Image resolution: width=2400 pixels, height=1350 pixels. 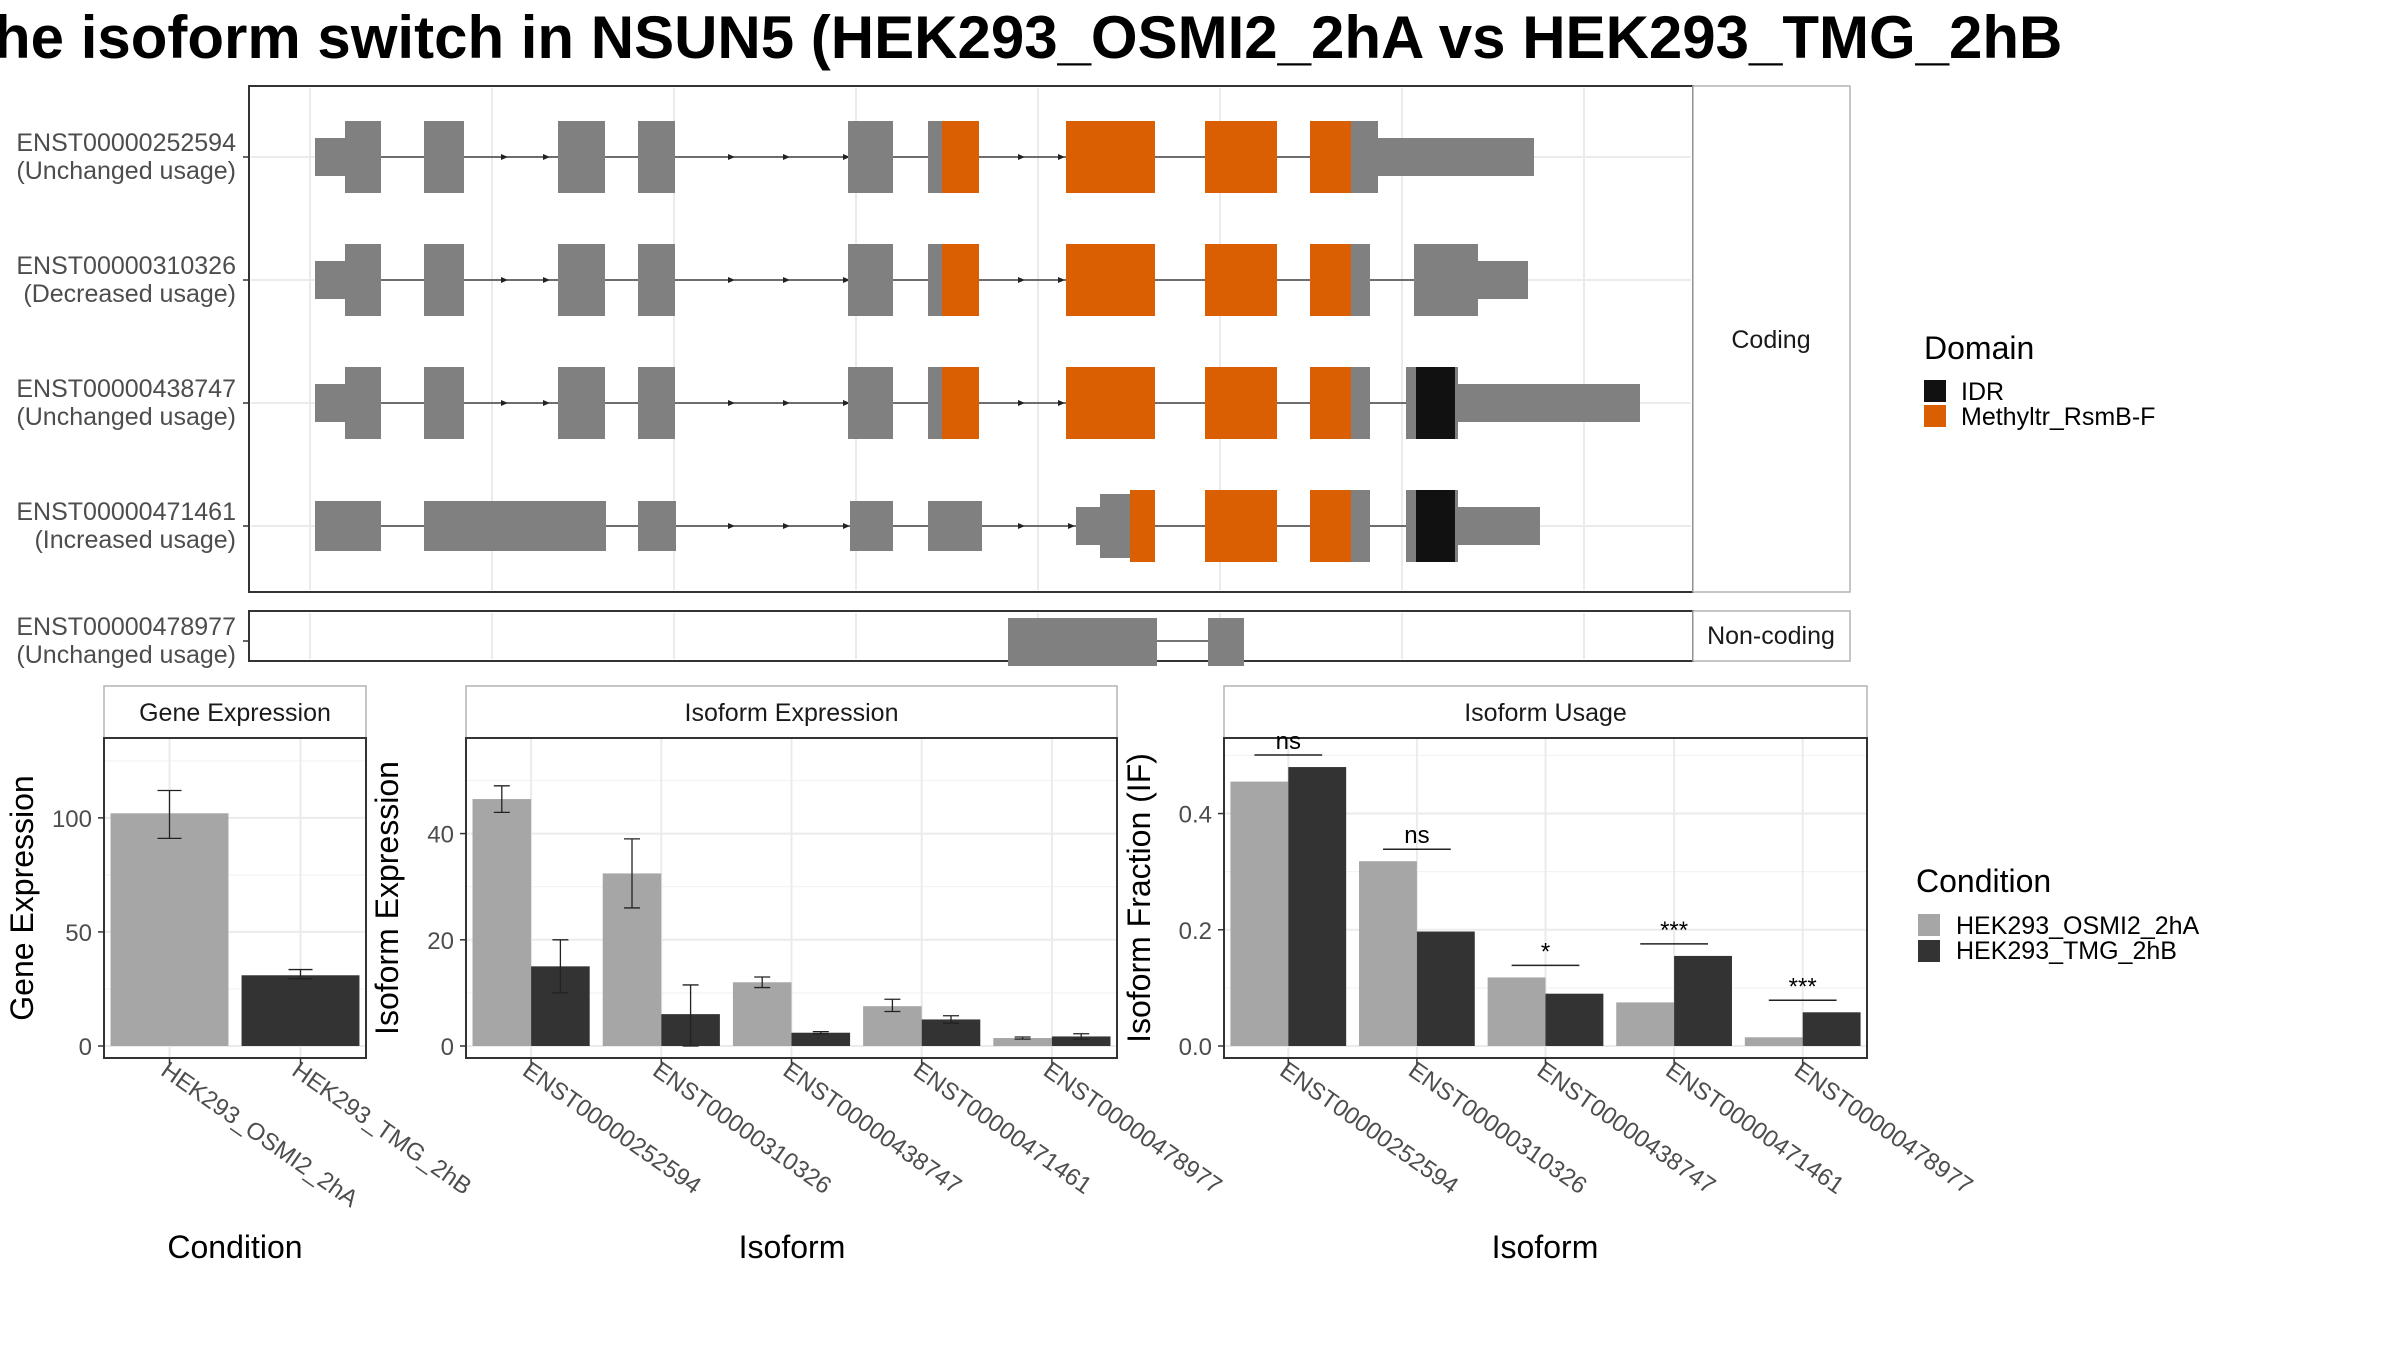 I want to click on chart-title: Isoform Usage, so click(x=1545, y=713).